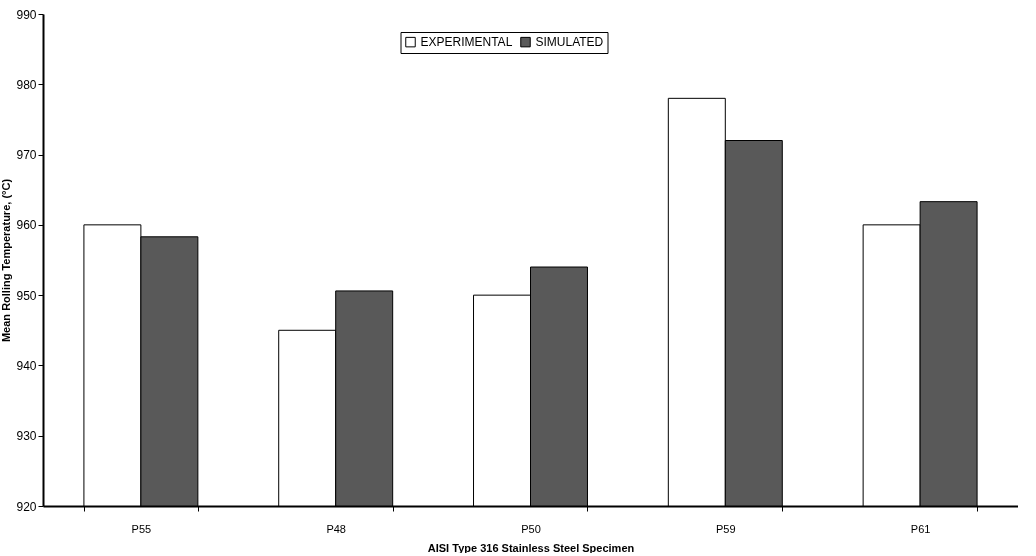  What do you see at coordinates (141, 528) in the screenshot?
I see `x-tick-label: P55` at bounding box center [141, 528].